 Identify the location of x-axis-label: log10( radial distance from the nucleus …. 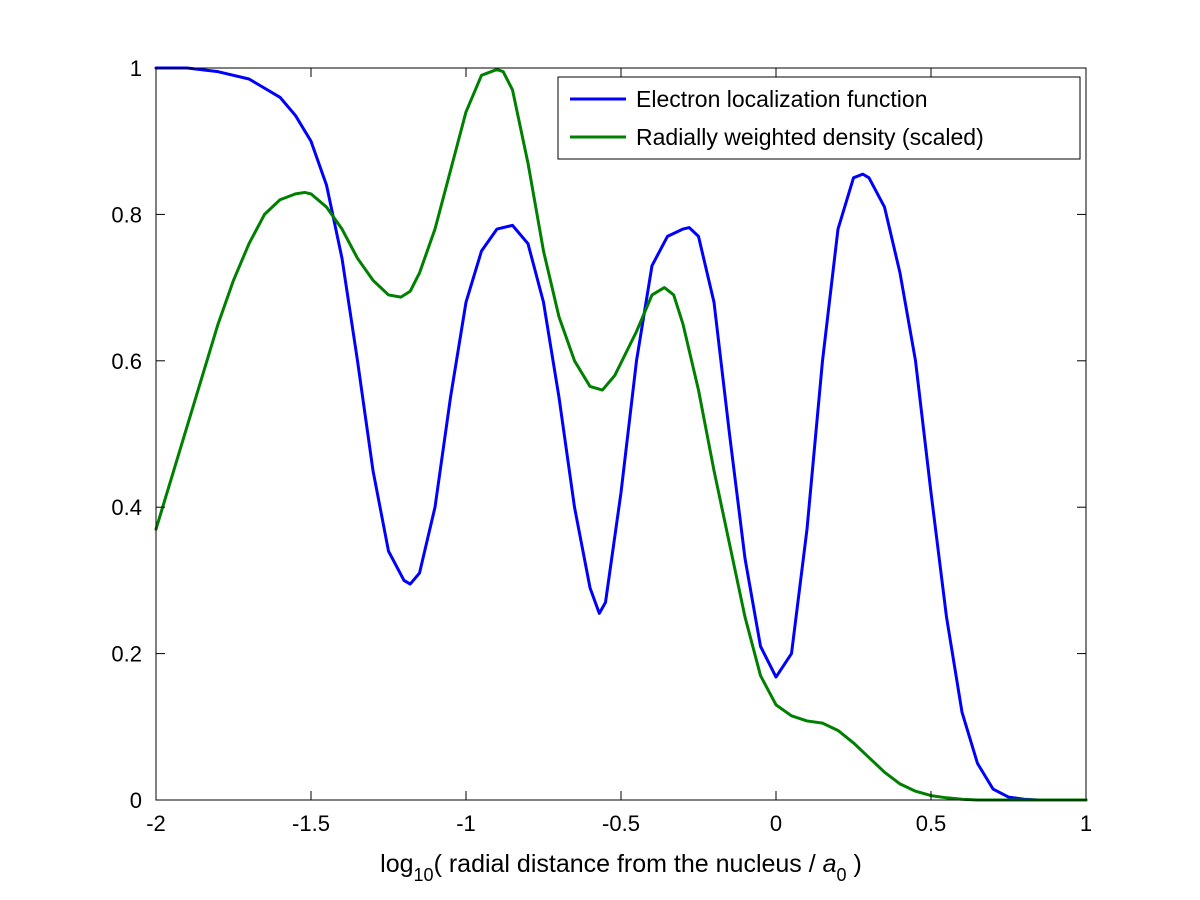
(621, 867).